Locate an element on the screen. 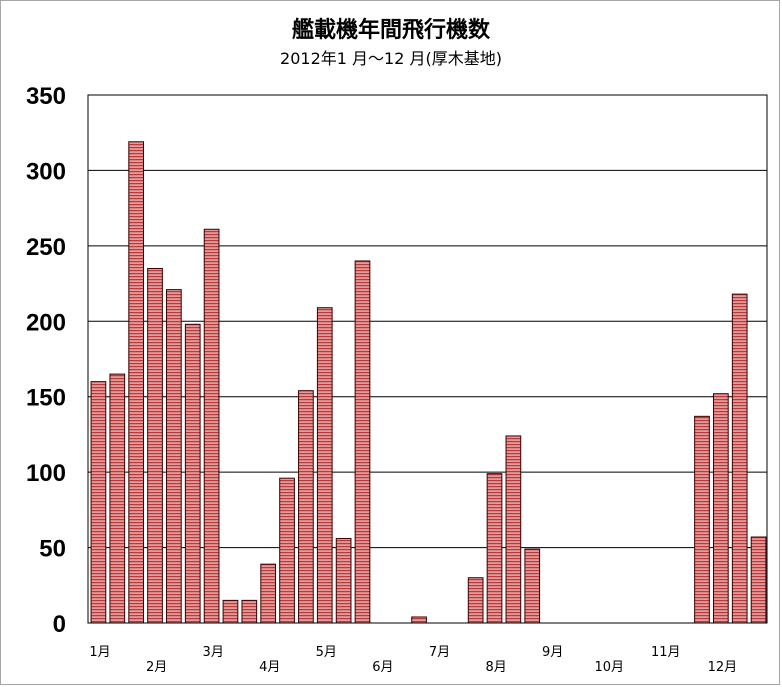  x-tick-label: 7月 is located at coordinates (439, 652).